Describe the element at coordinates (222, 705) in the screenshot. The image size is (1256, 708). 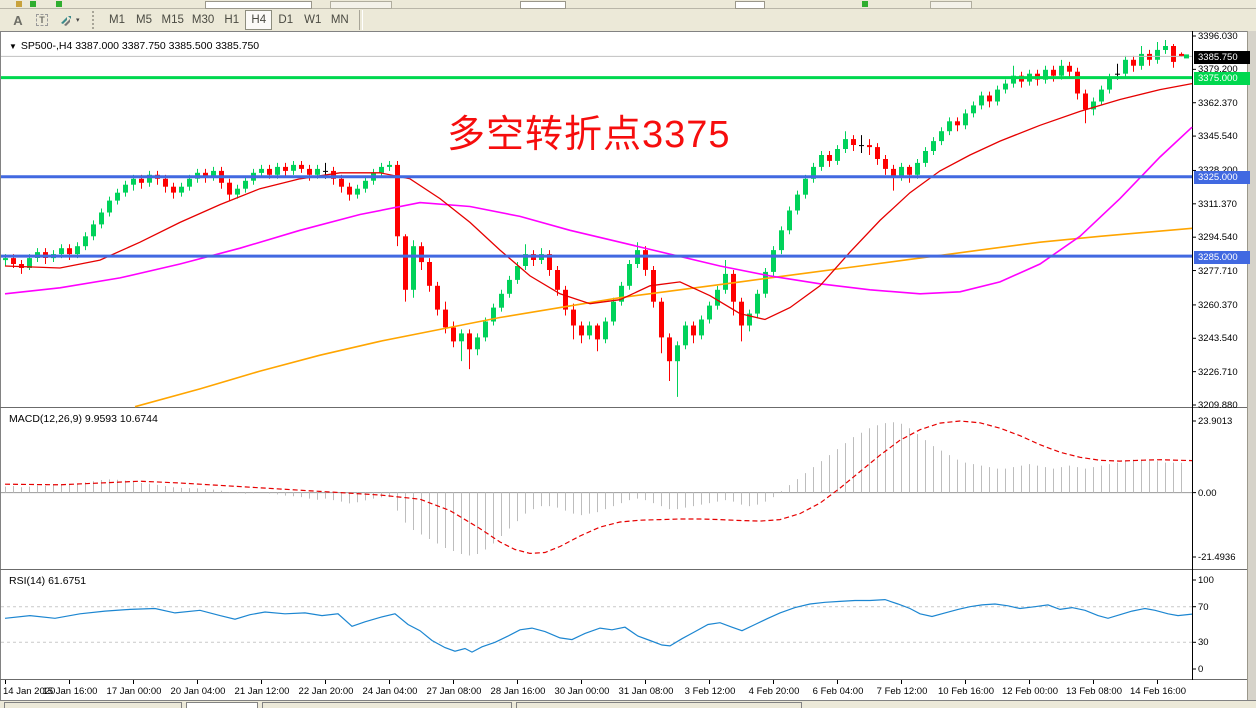
I see `chart-tab-active` at that location.